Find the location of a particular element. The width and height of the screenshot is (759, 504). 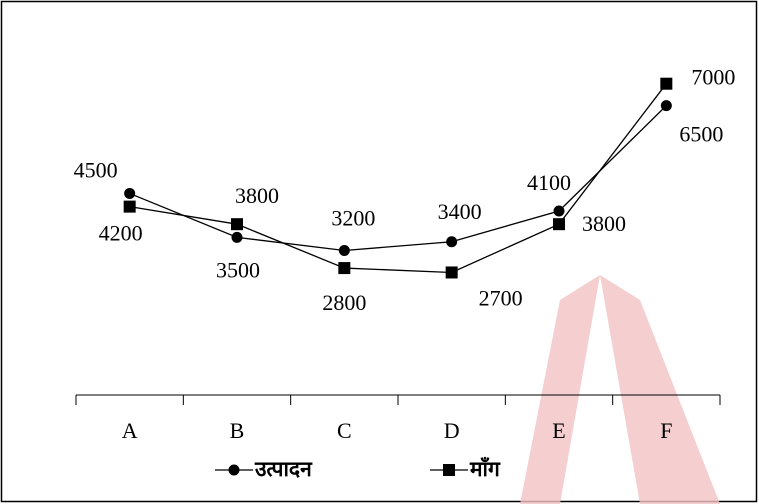

x-tick-label: A is located at coordinates (130, 430).